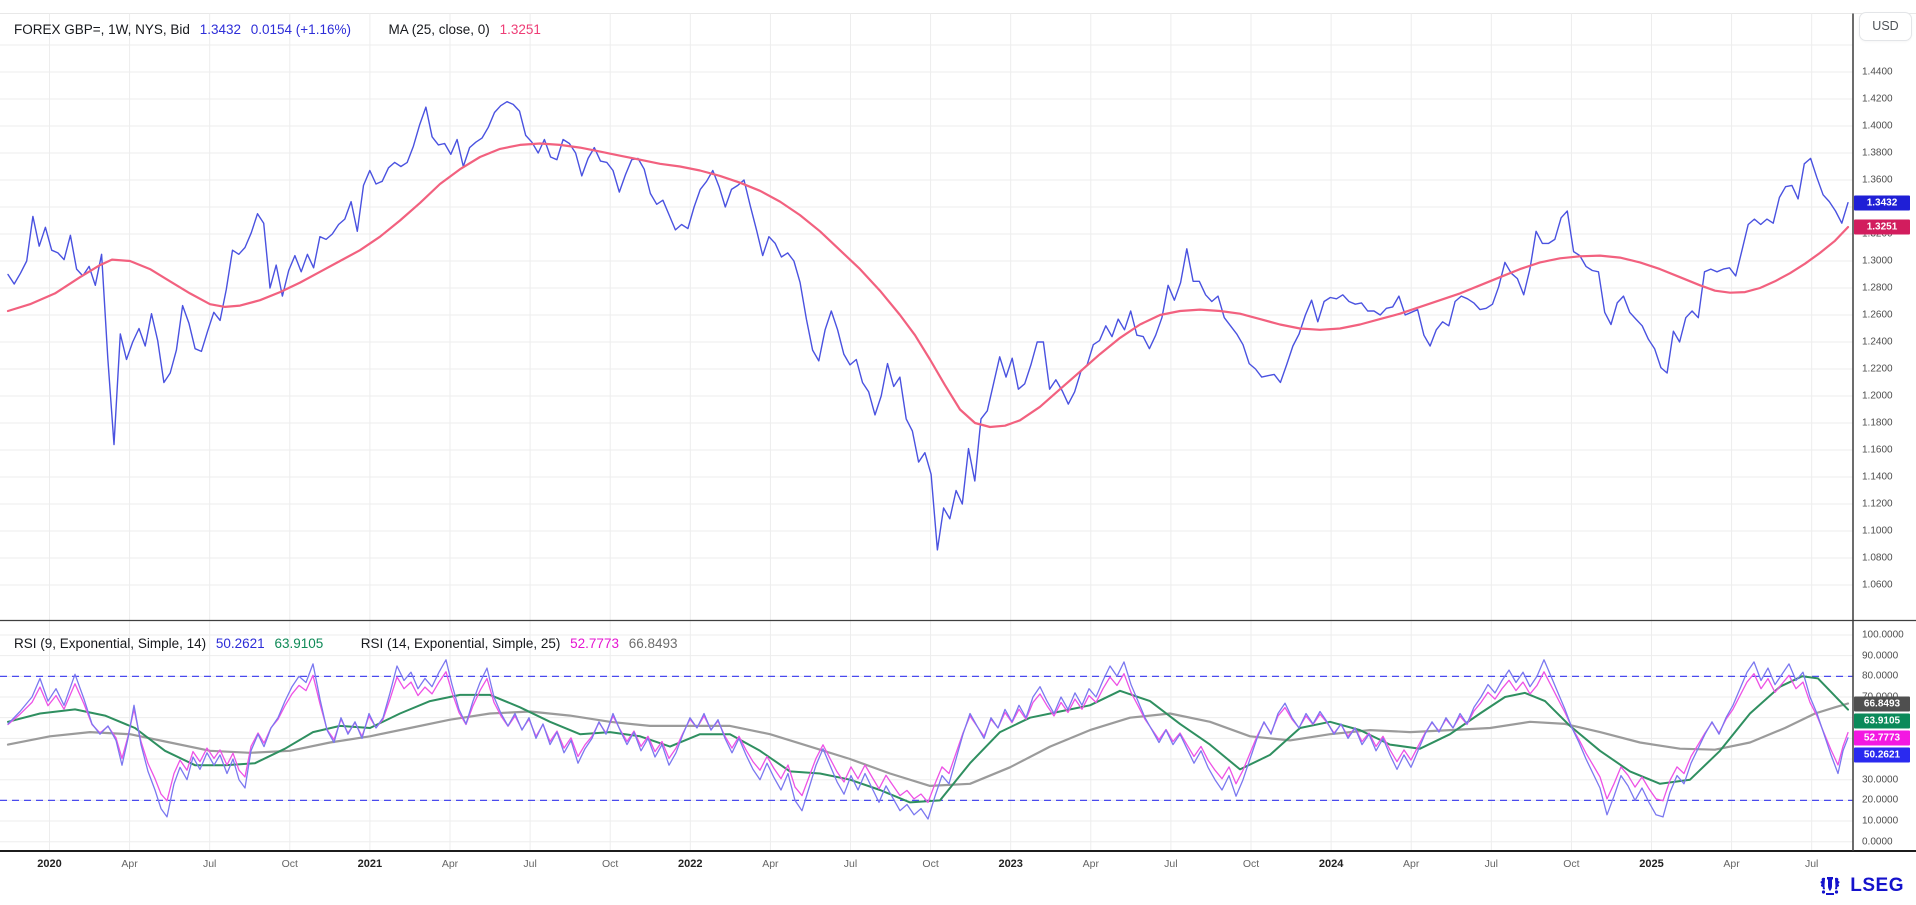 The height and width of the screenshot is (905, 1916). I want to click on rsi-axis-tick: 20.0000, so click(1880, 800).